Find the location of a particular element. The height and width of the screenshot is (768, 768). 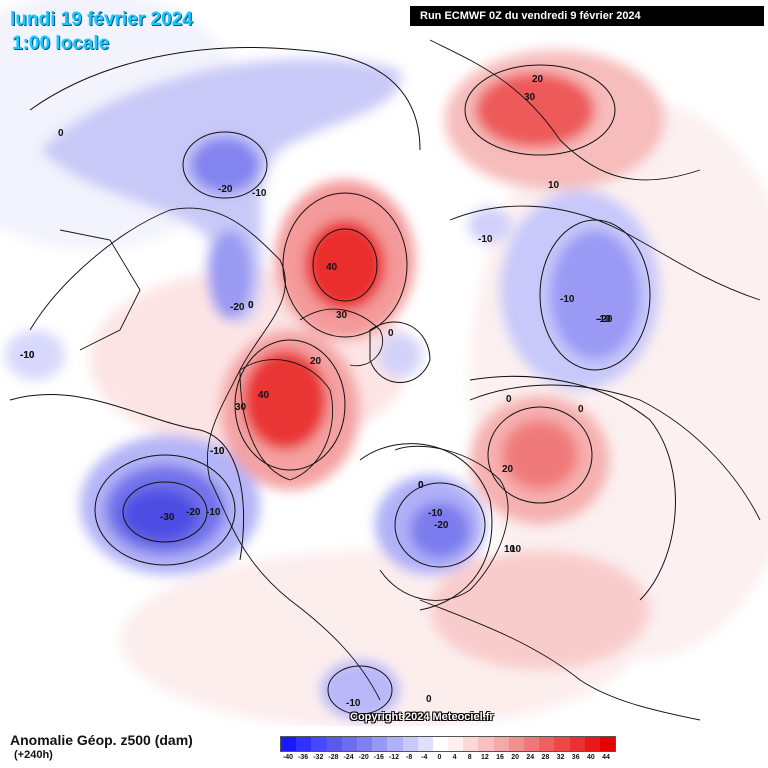

copyright-notice: Copyright 2024 Meteociel.fr is located at coordinates (422, 717).